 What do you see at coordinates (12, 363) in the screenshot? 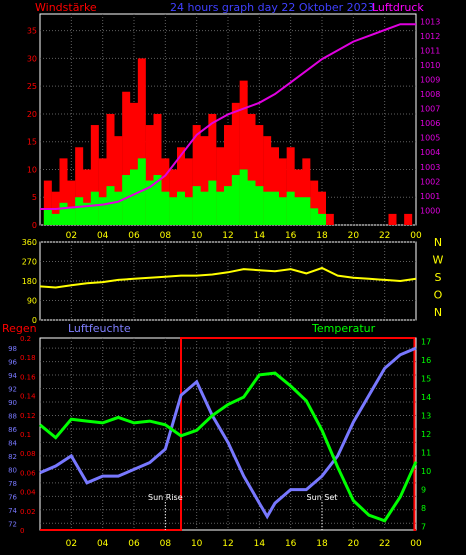
I see `humidity-tick-label: 96` at bounding box center [12, 363].